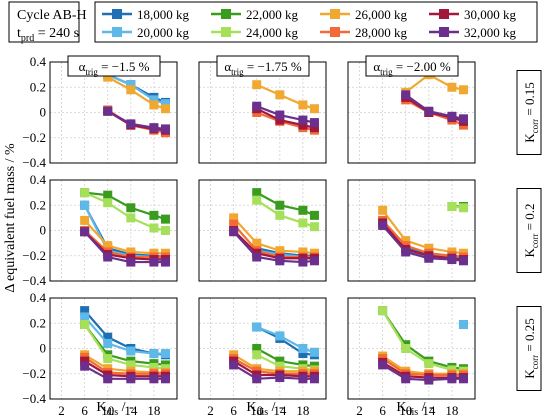 The width and height of the screenshot is (550, 417). Describe the element at coordinates (280, 410) in the screenshot. I see `x-tick-label: 14` at that location.